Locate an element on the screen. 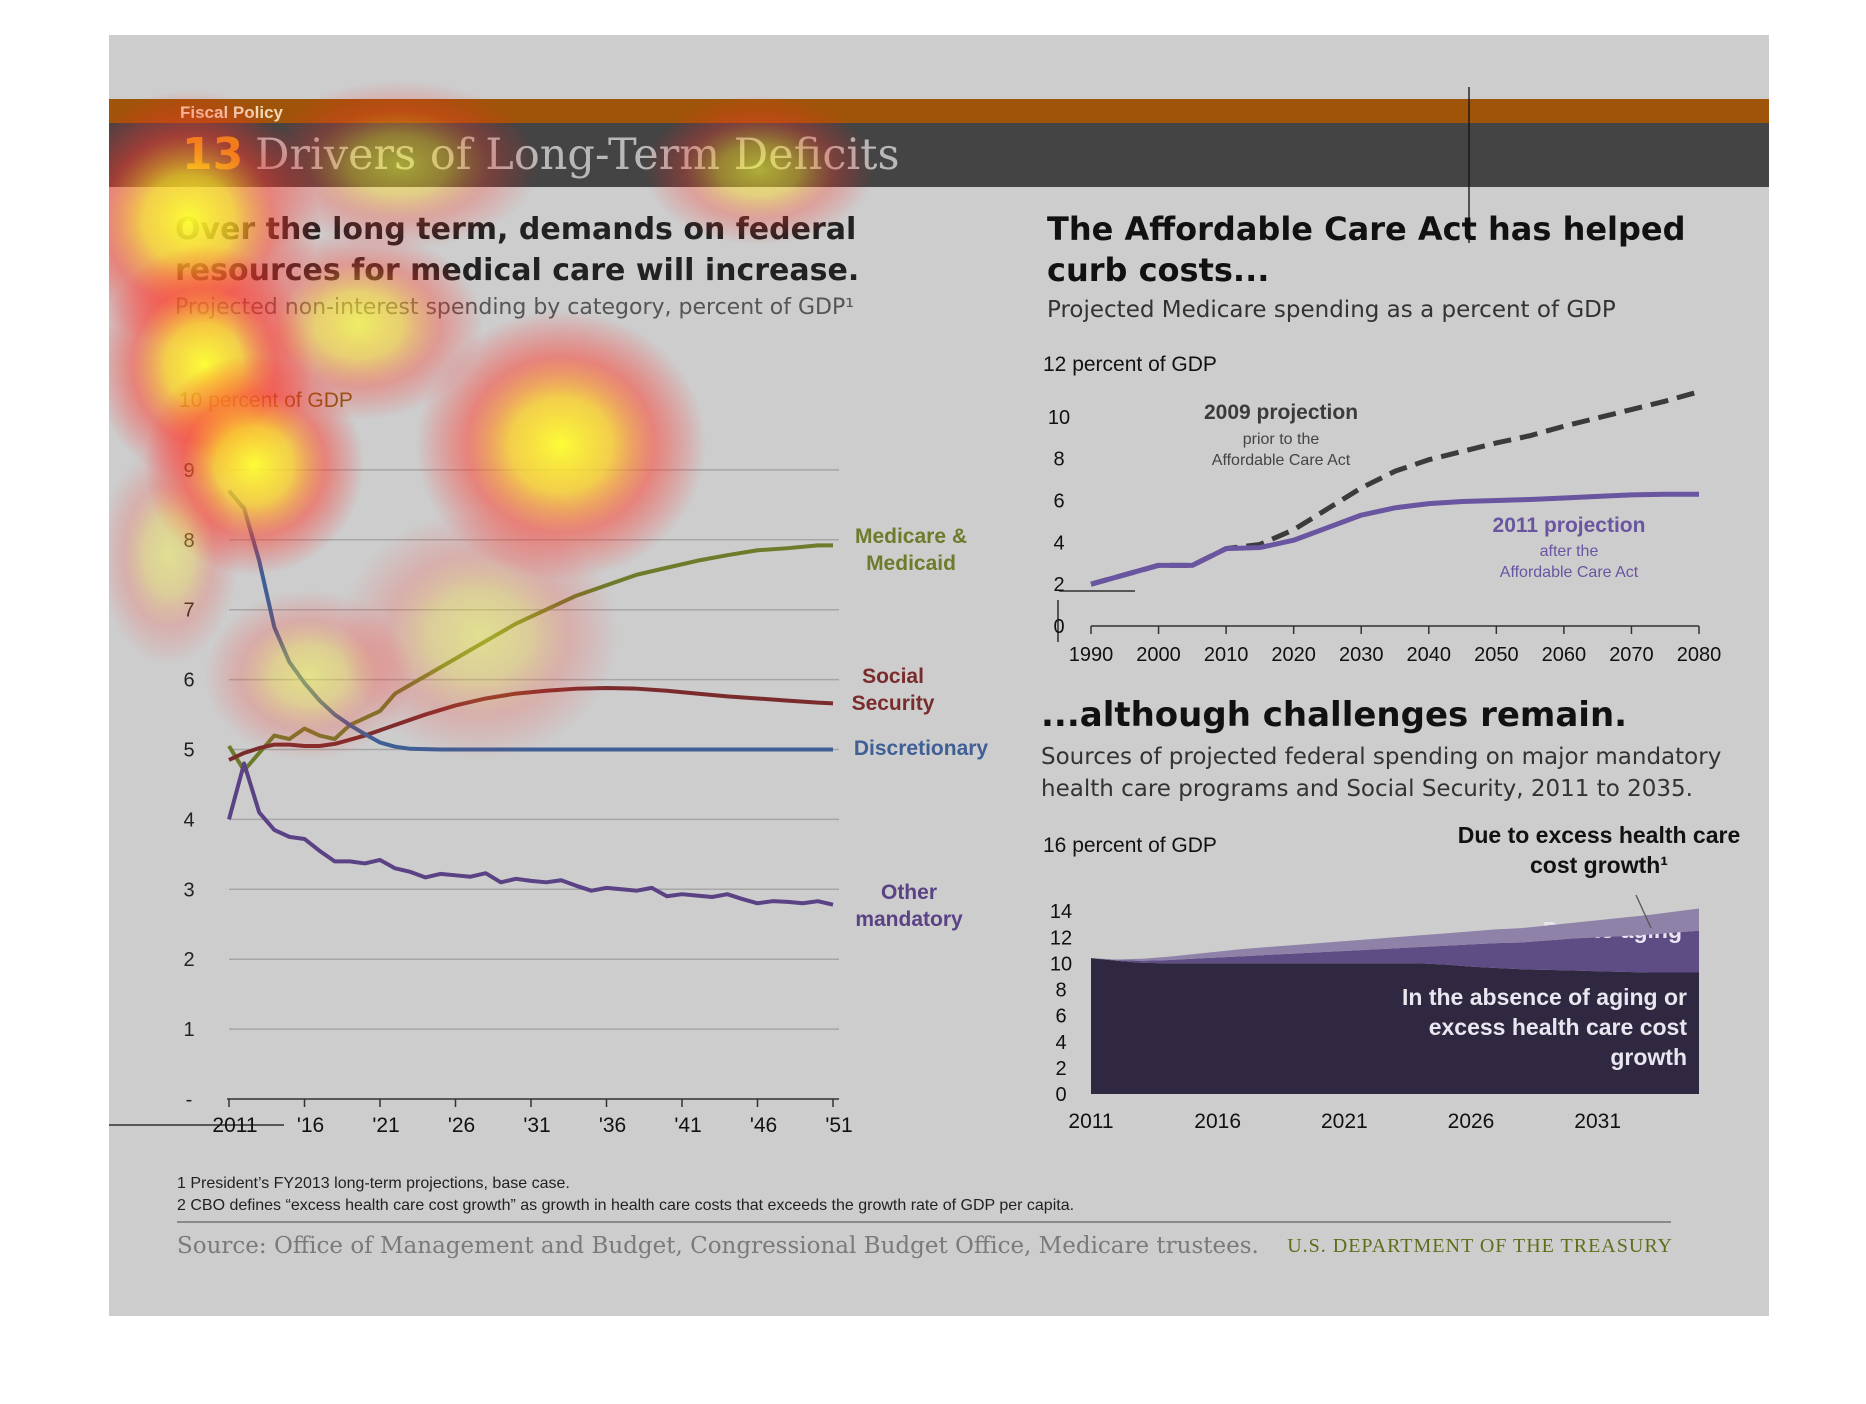 This screenshot has width=1866, height=1404. y-tick-label: - is located at coordinates (189, 1100).